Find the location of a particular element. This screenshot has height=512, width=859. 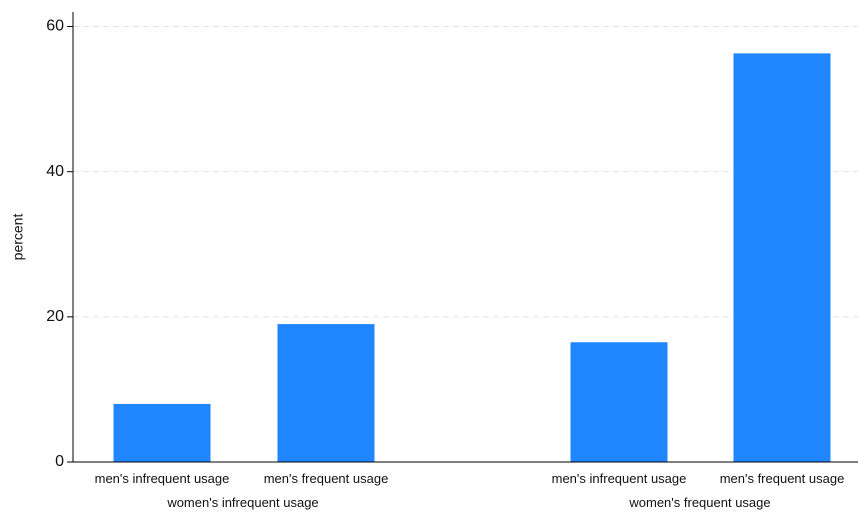

group-label: women's infrequent usage is located at coordinates (242, 502).